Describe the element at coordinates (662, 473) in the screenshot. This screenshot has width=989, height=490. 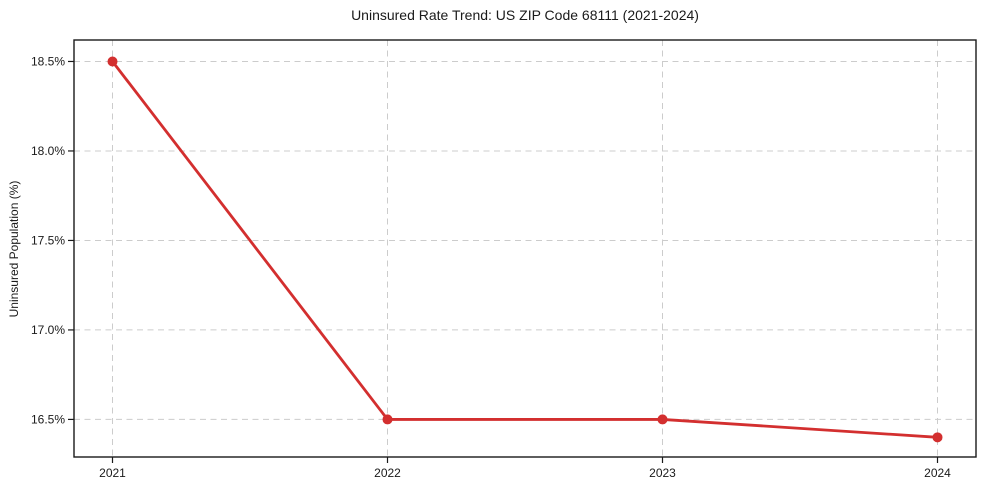
I see `x-tick-label: 2023` at that location.